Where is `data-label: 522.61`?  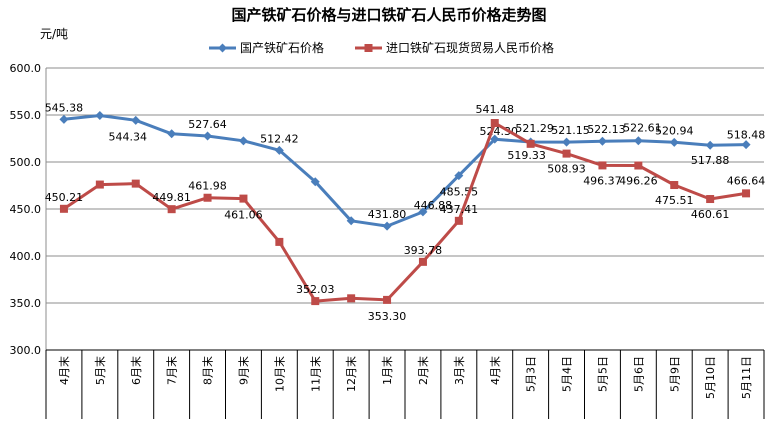
data-label: 522.61 is located at coordinates (642, 128).